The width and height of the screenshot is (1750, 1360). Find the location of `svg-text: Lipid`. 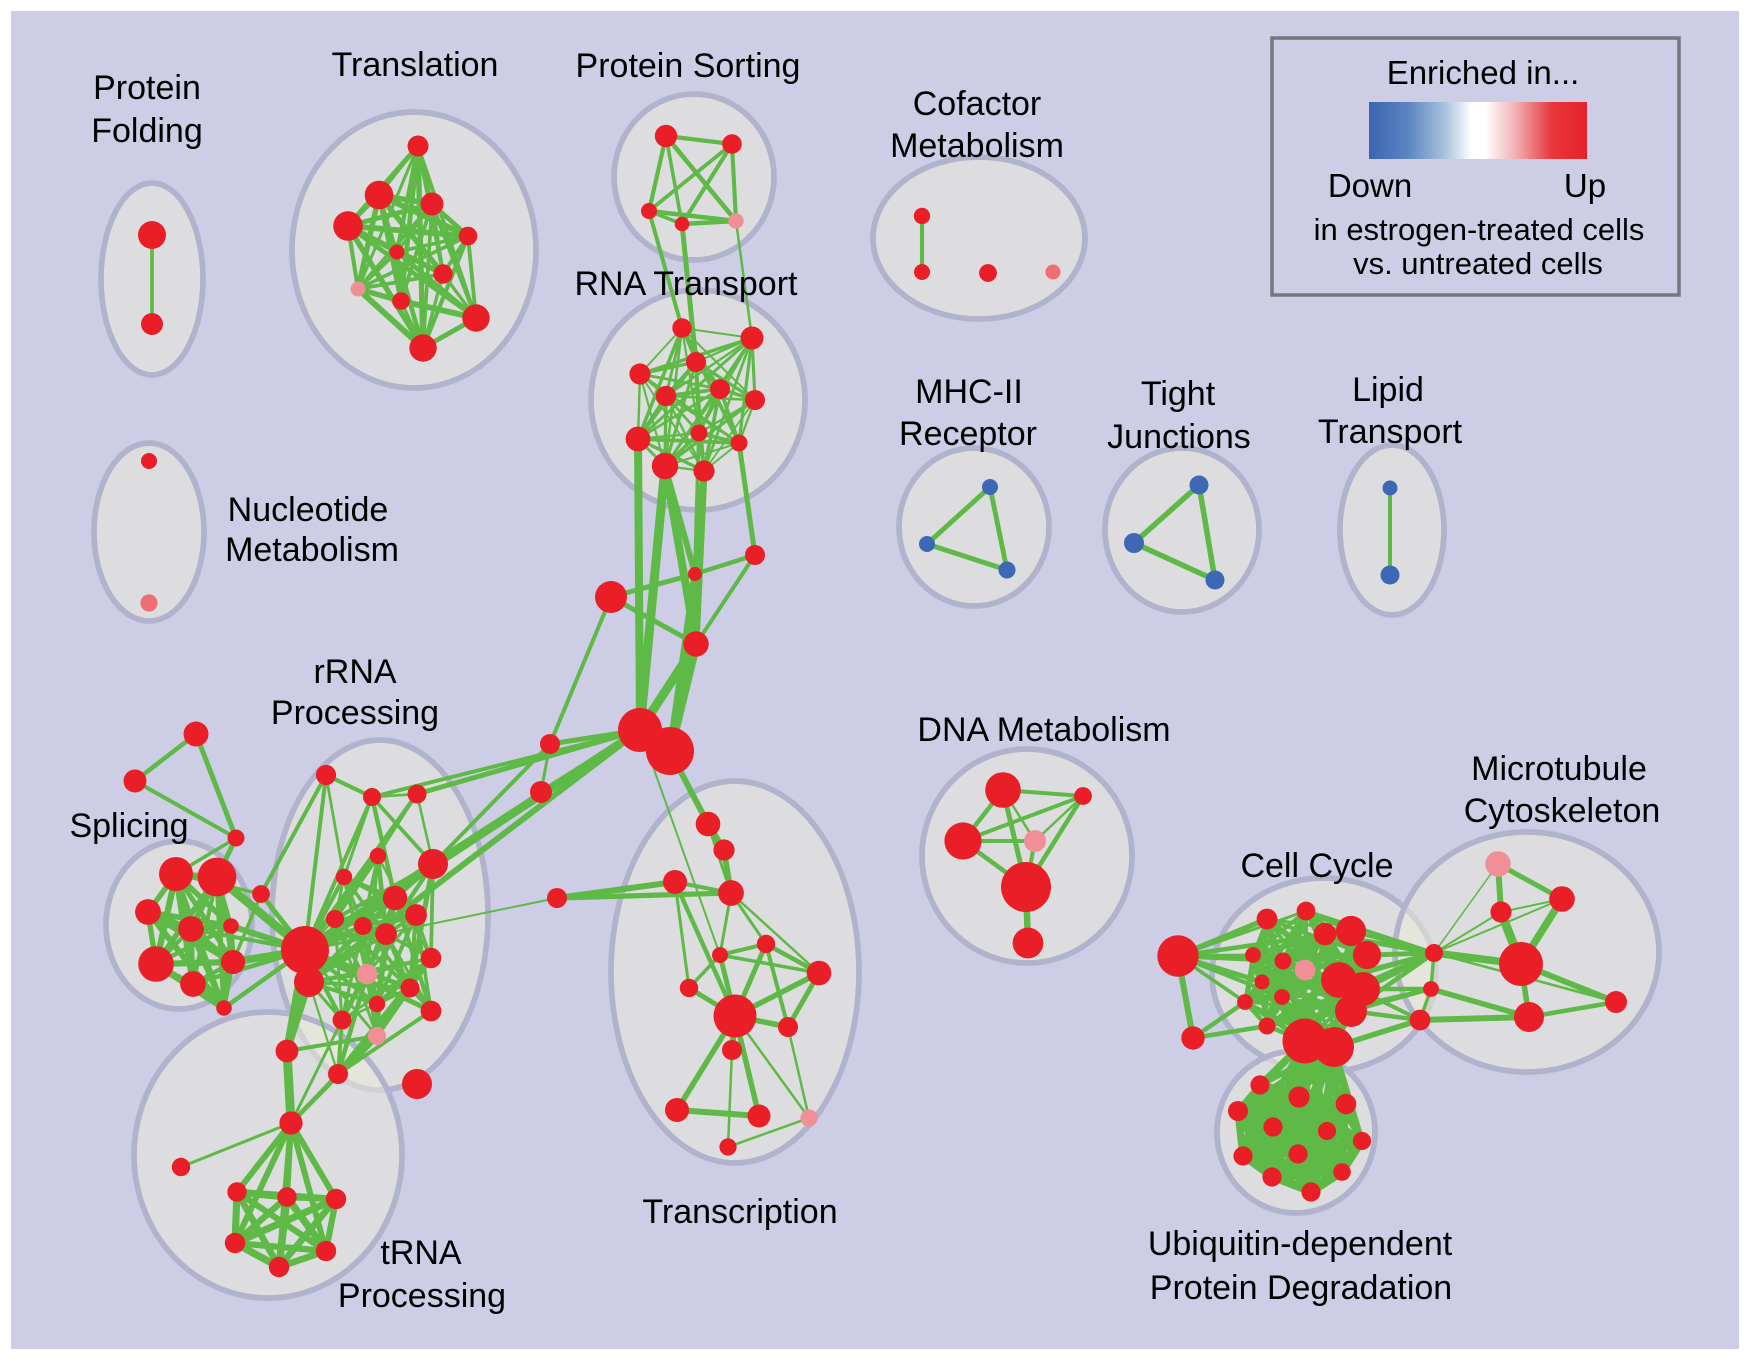

svg-text: Lipid is located at coordinates (1388, 390).